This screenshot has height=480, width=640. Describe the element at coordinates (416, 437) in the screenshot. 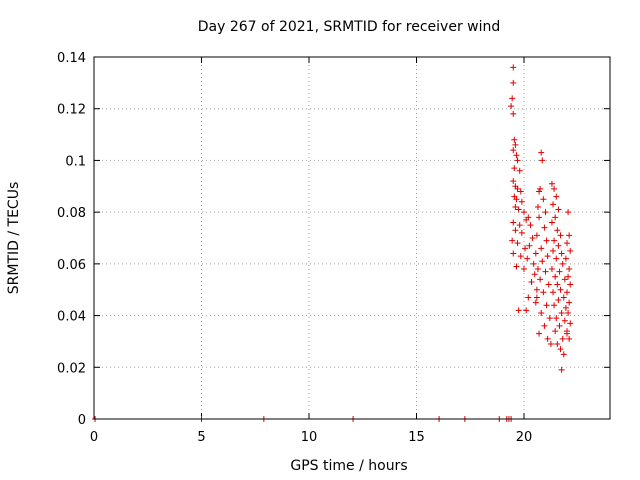

I see `x-tick-label: 15` at that location.